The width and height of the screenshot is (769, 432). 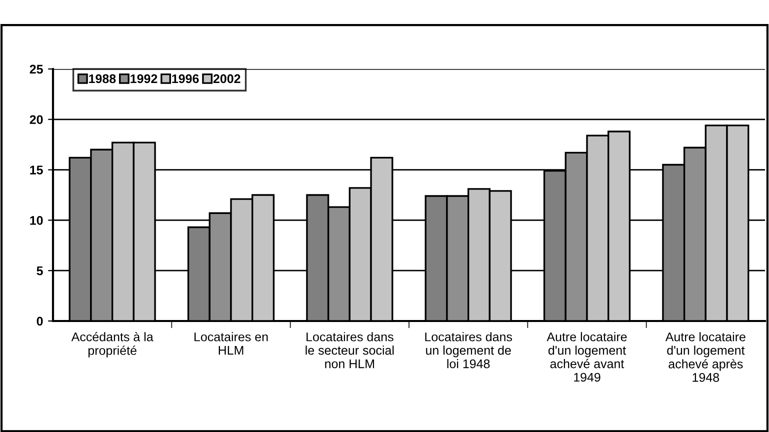 I want to click on x-tick-label: Locataires dans le secteur social non HLM, so click(x=350, y=350).